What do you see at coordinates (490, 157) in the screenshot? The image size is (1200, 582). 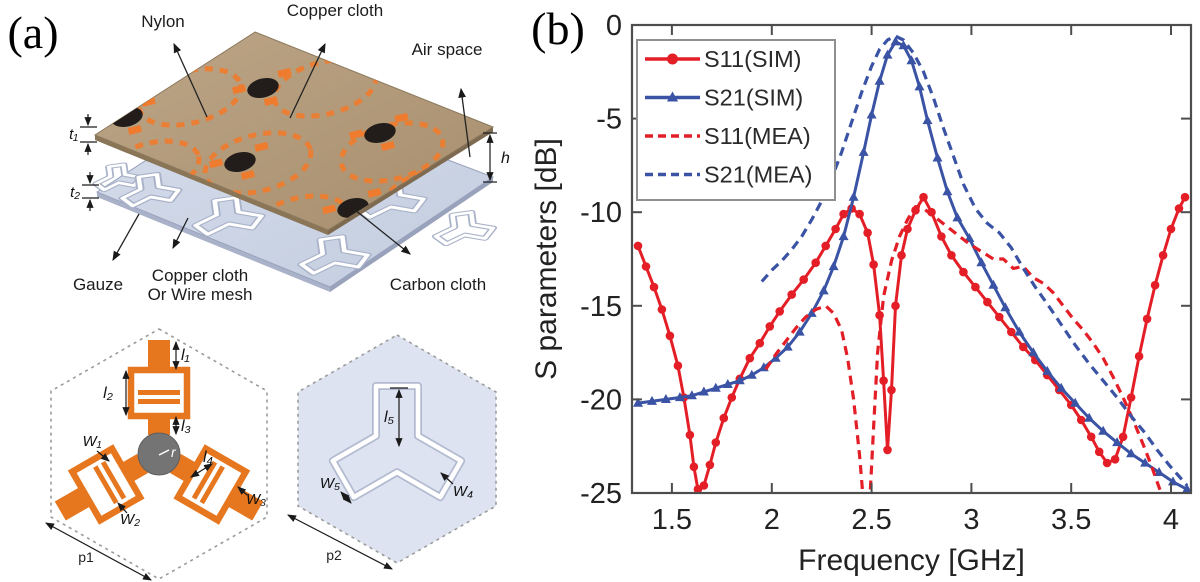 I see `h-dimension` at bounding box center [490, 157].